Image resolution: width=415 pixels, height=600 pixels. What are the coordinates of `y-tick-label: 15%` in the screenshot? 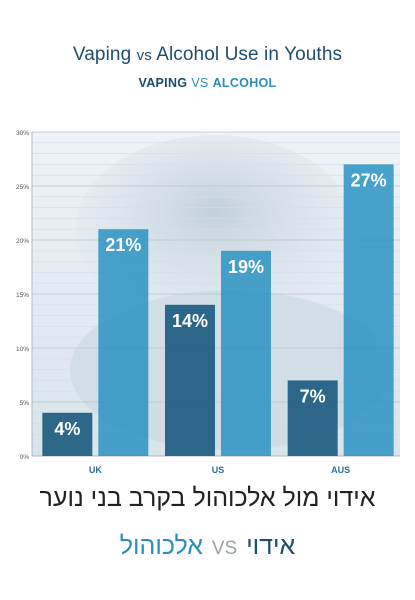 It's located at (22, 295).